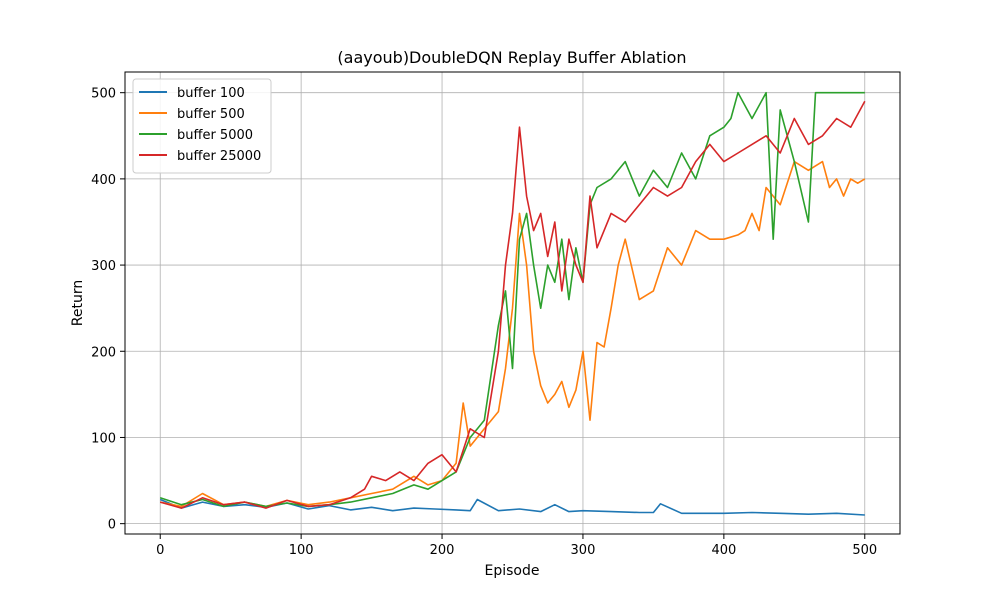  Describe the element at coordinates (583, 550) in the screenshot. I see `x-tick-label: 300` at that location.